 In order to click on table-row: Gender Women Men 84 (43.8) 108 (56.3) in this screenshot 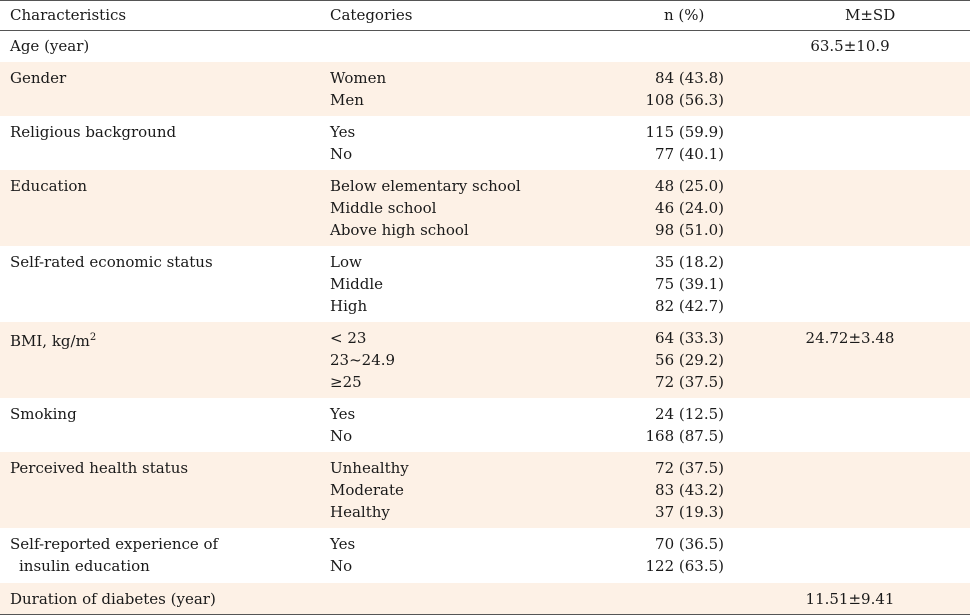, I will do `click(485, 89)`.